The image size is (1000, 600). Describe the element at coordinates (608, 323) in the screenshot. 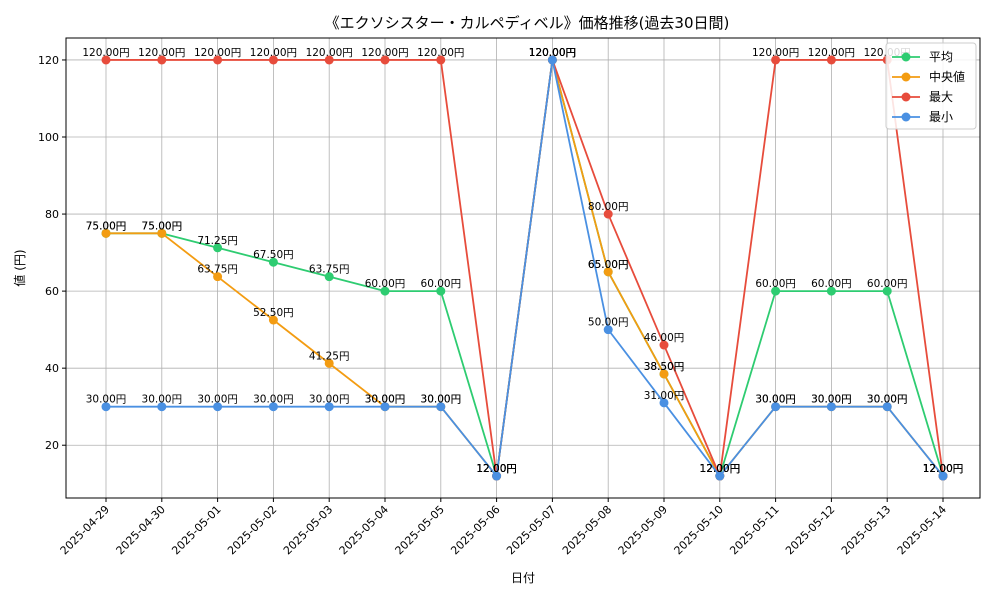

I see `data-label: 50.00円` at that location.